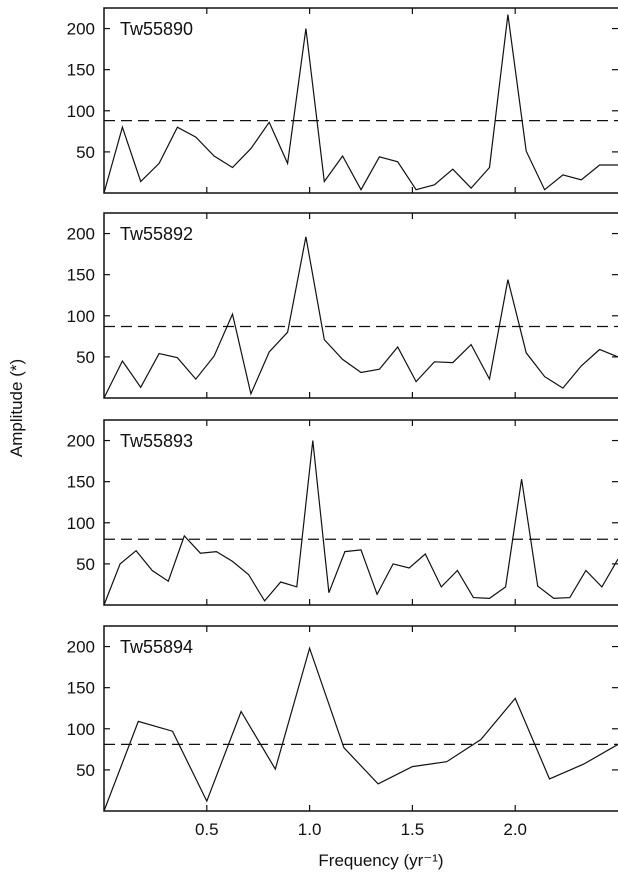 The image size is (618, 882). What do you see at coordinates (207, 829) in the screenshot?
I see `x-tick-label: 0.5` at bounding box center [207, 829].